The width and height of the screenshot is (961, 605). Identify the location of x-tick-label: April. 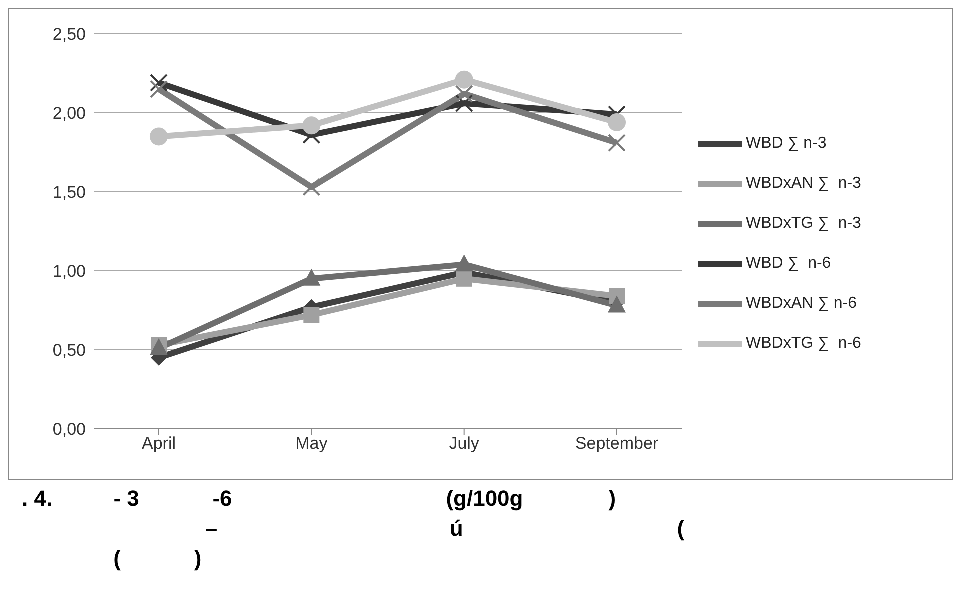
(159, 444).